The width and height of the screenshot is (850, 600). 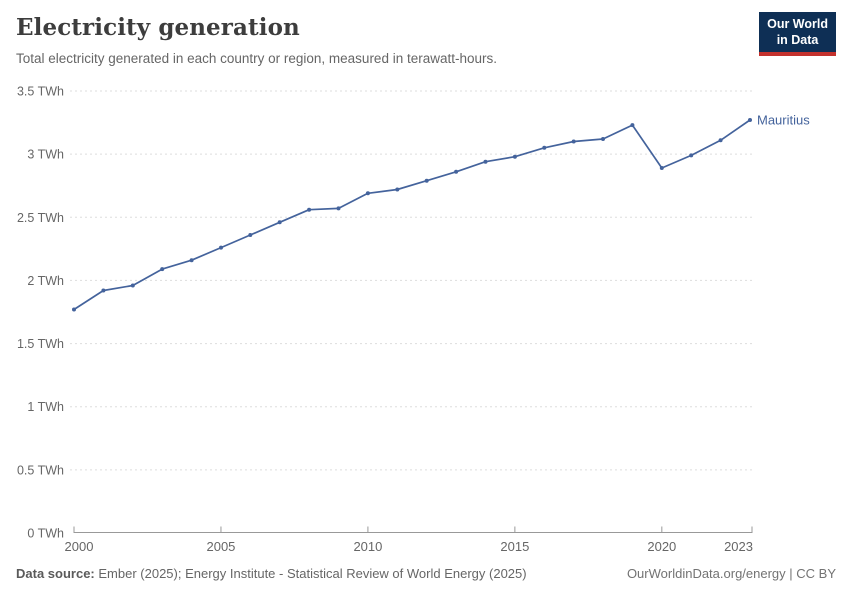 What do you see at coordinates (514, 546) in the screenshot?
I see `svg-text: 2015` at bounding box center [514, 546].